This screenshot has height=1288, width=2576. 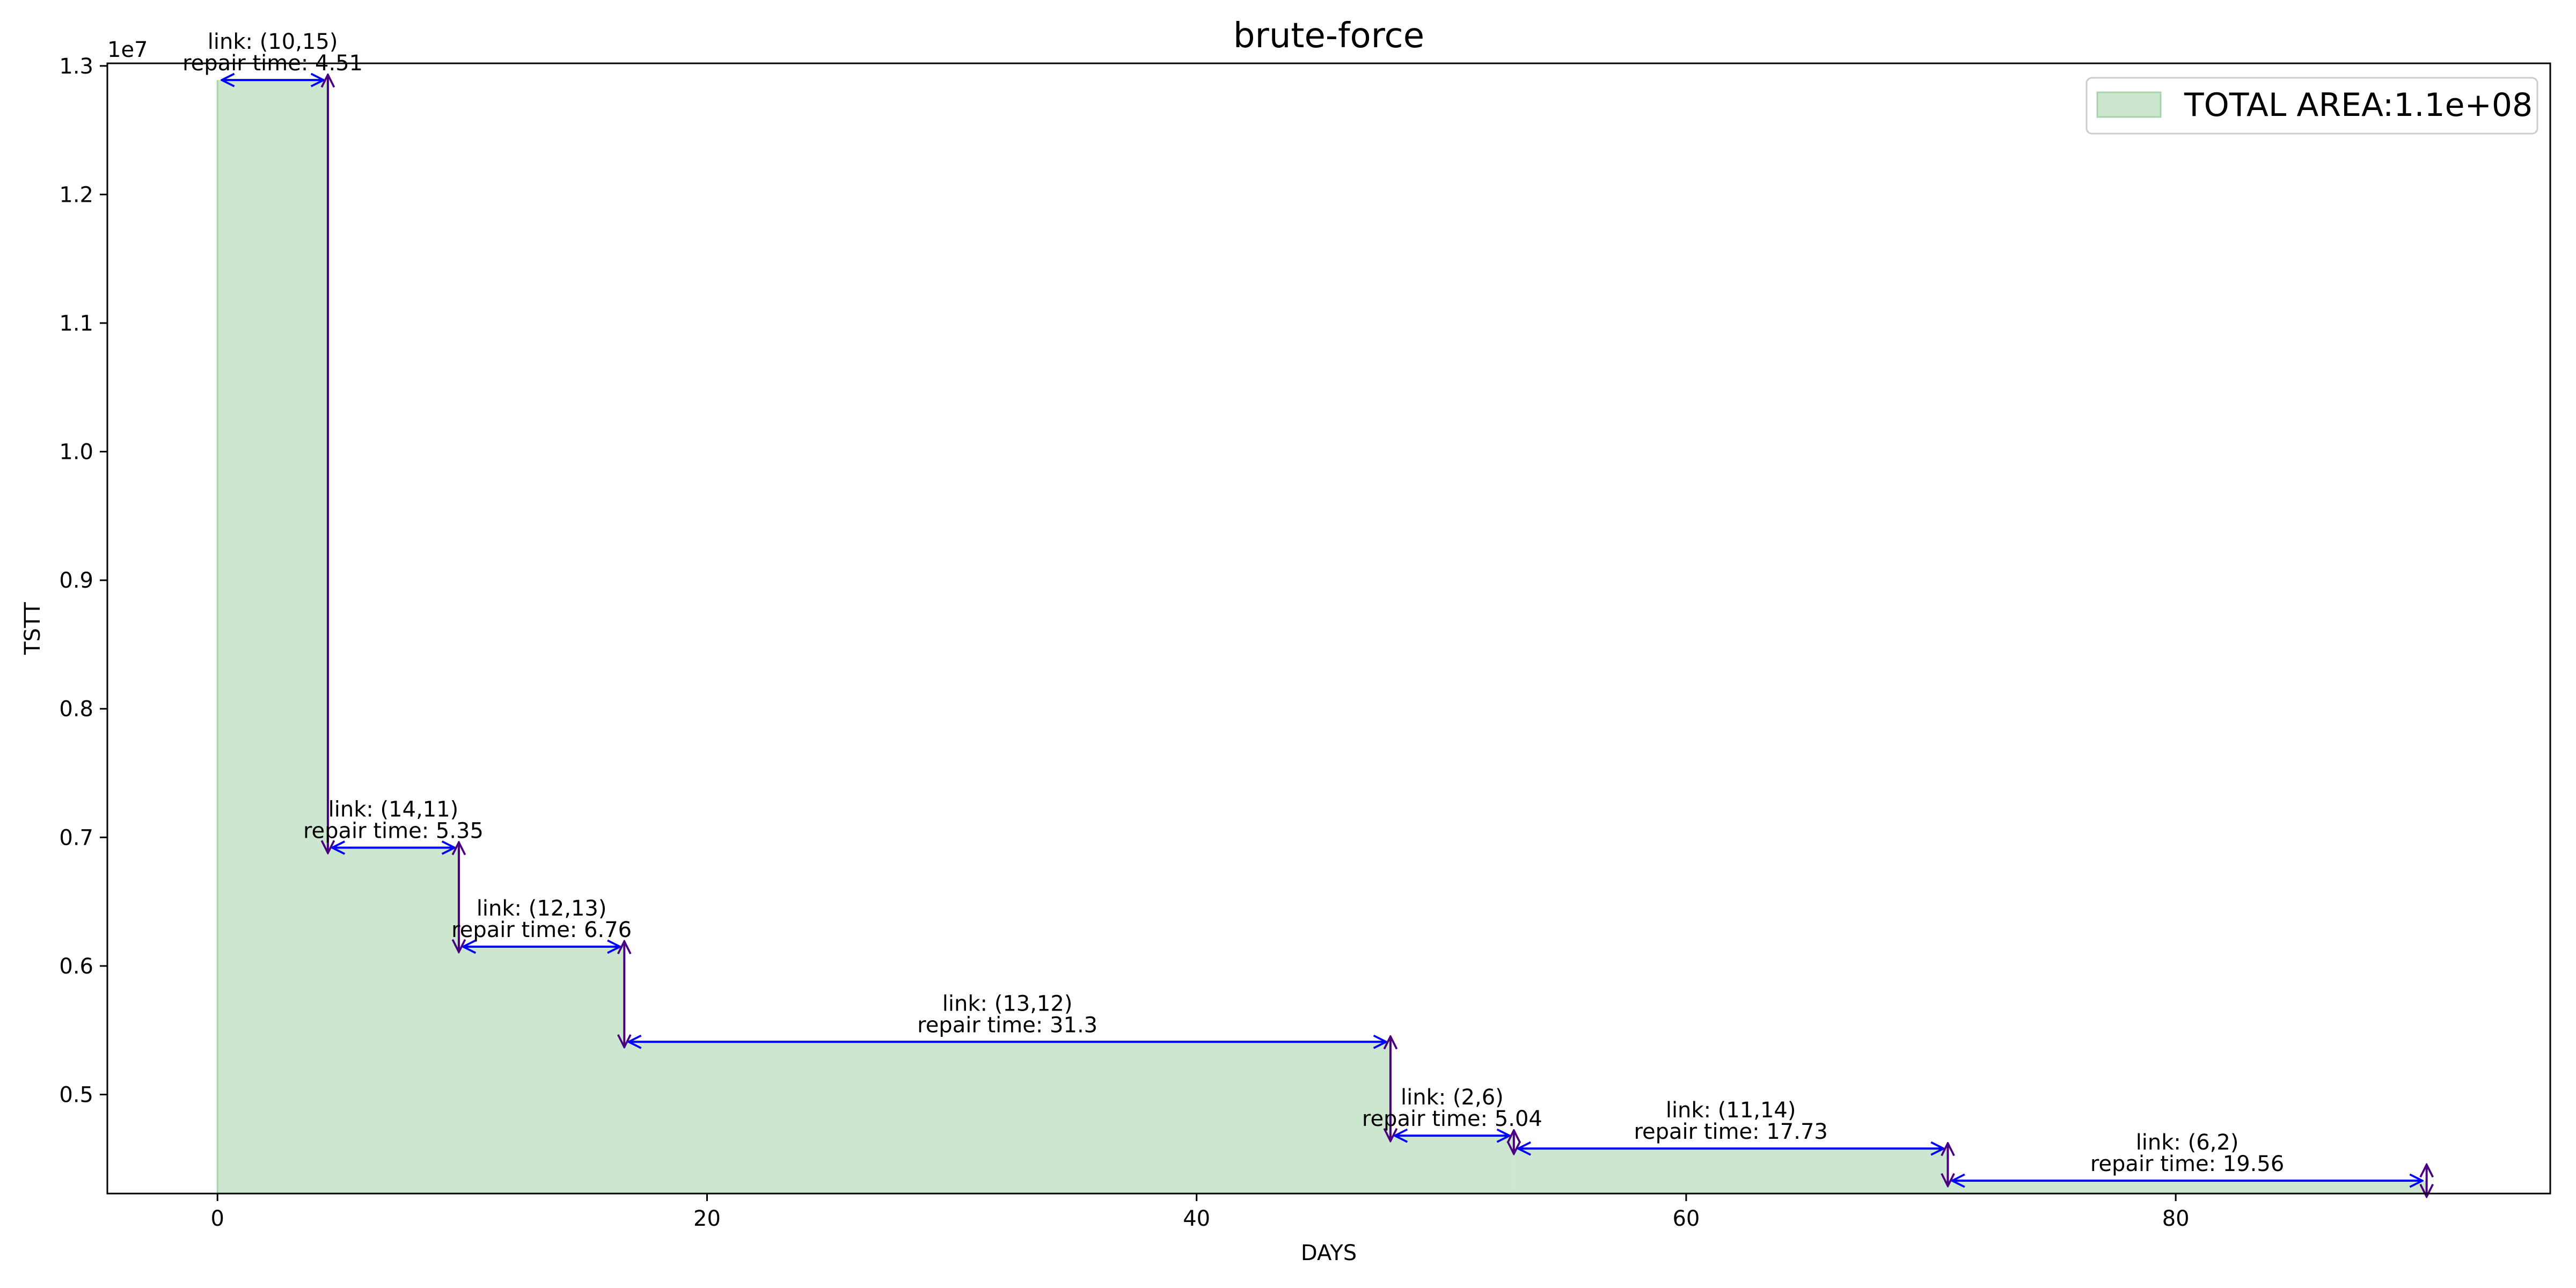 What do you see at coordinates (1007, 1025) in the screenshot?
I see `annotation-repair-3: repair time: 31.3` at bounding box center [1007, 1025].